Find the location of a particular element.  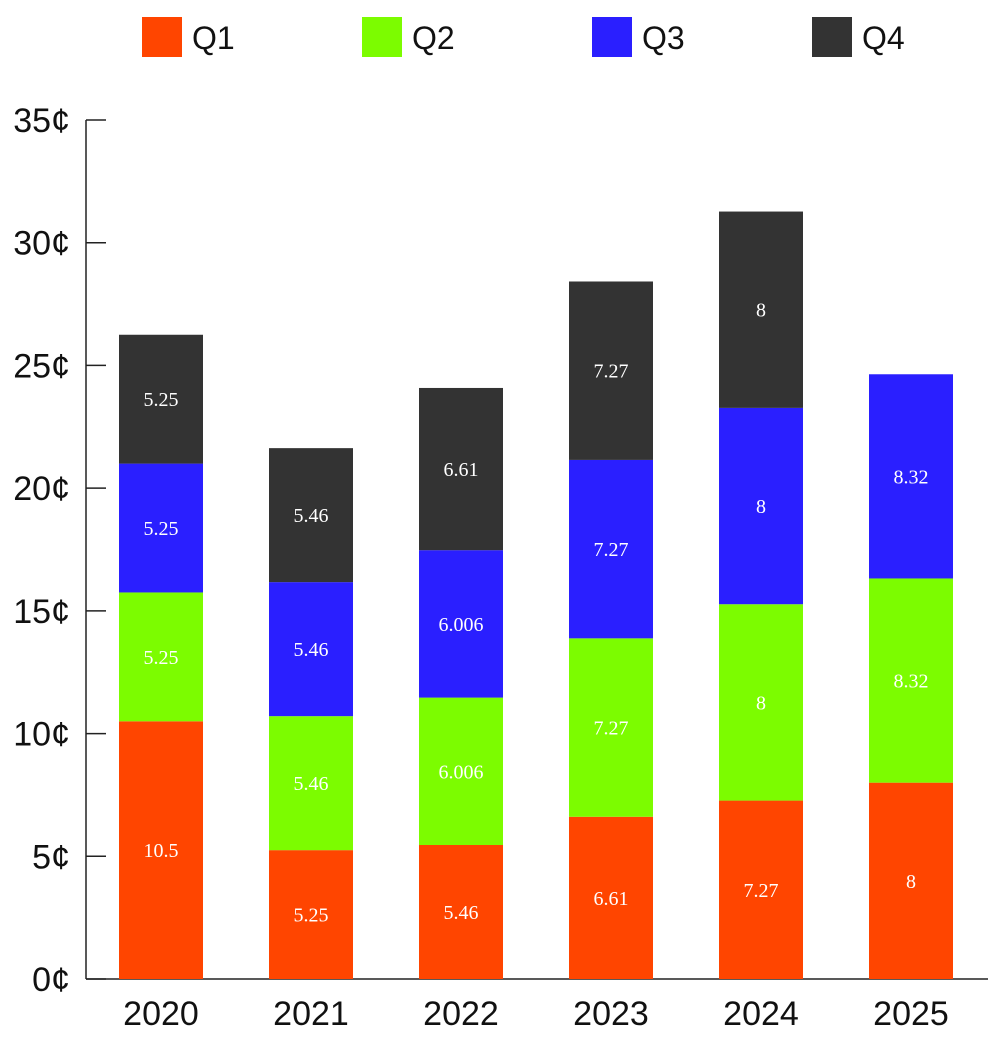

bar-2021-q1 is located at coordinates (311, 914).